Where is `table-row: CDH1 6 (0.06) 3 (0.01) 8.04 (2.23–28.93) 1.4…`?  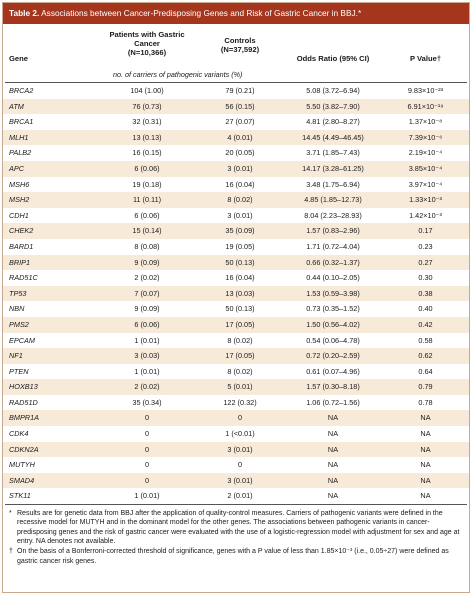 table-row: CDH1 6 (0.06) 3 (0.01) 8.04 (2.23–28.93) 1.4… is located at coordinates (236, 216).